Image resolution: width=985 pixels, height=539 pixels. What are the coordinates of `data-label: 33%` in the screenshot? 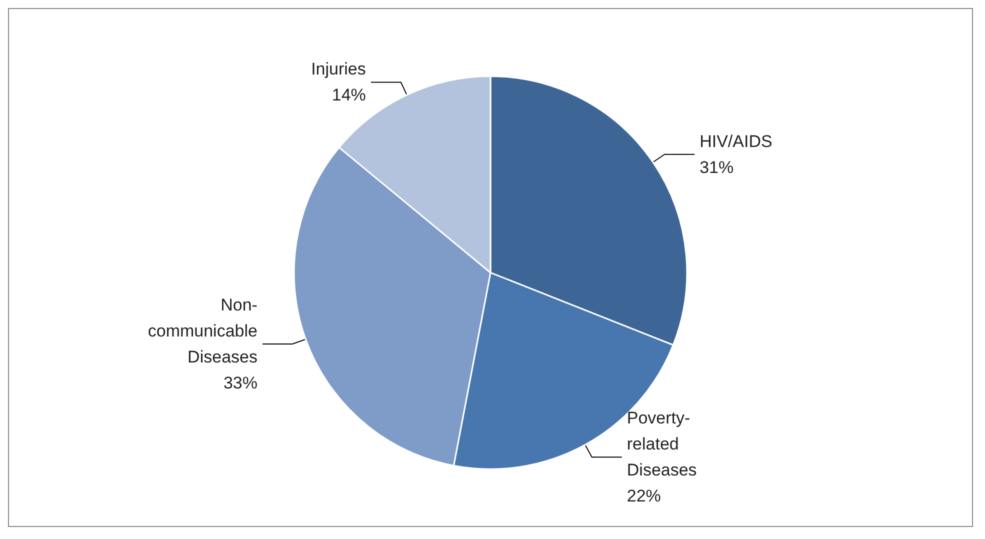 It's located at (240, 382).